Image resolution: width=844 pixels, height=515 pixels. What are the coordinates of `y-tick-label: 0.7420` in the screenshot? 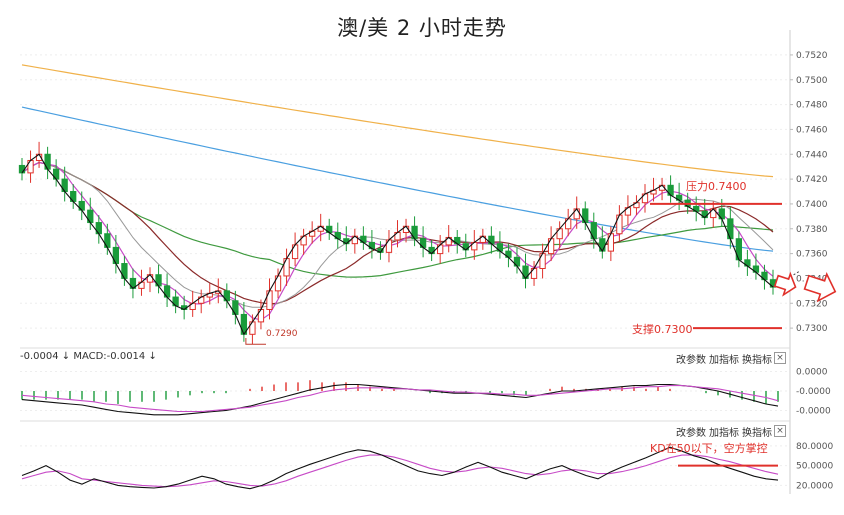 It's located at (812, 180).